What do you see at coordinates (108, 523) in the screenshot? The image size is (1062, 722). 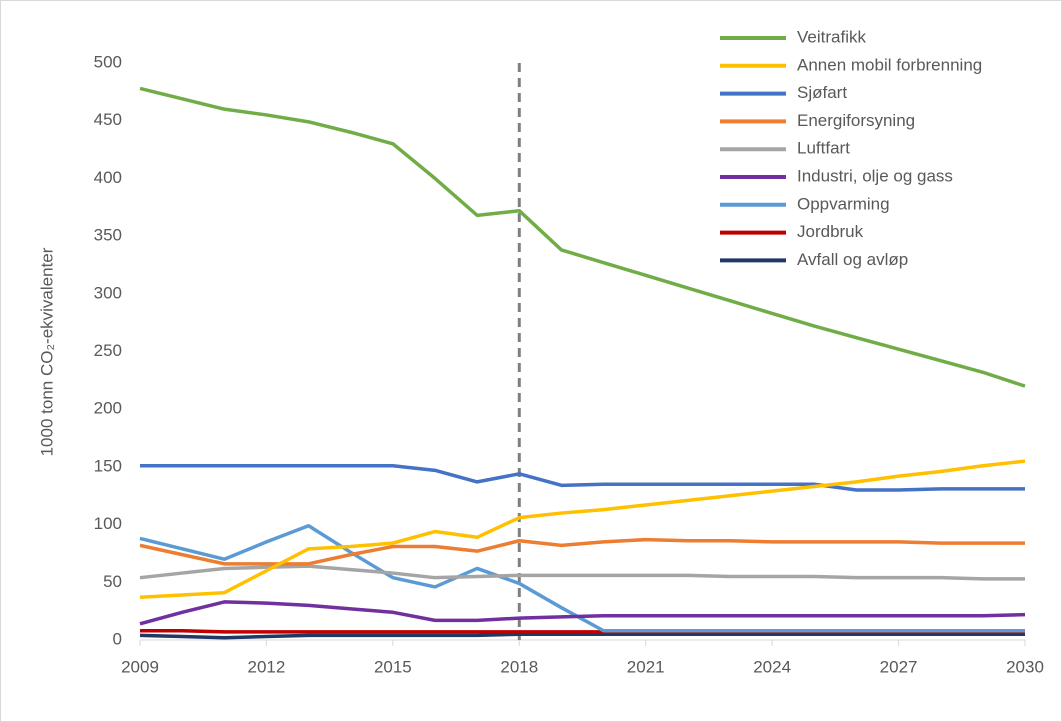 I see `y-tick-label: 100` at bounding box center [108, 523].